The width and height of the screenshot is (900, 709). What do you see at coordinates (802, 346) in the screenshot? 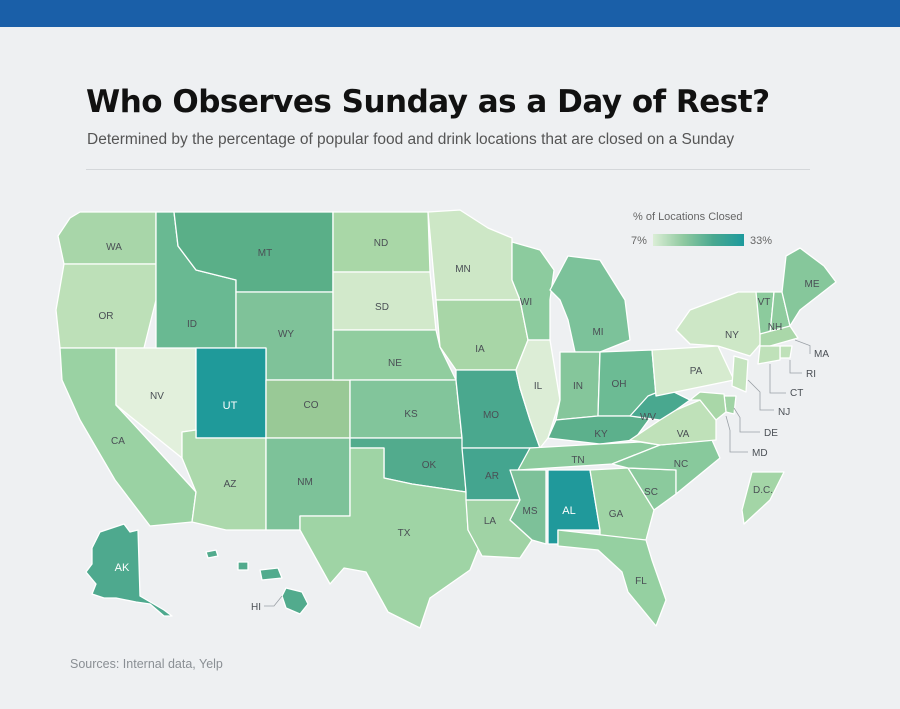
I see `leader-line-ma` at bounding box center [802, 346].